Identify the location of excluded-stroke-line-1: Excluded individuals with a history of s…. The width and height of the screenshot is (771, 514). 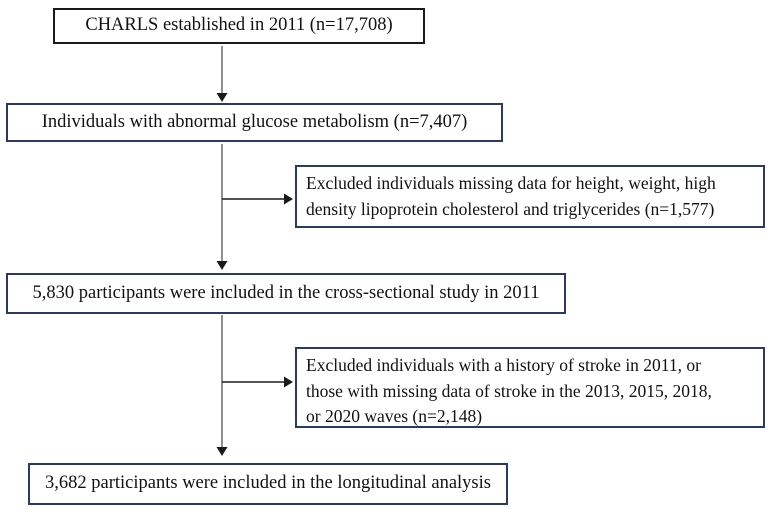
(503, 365).